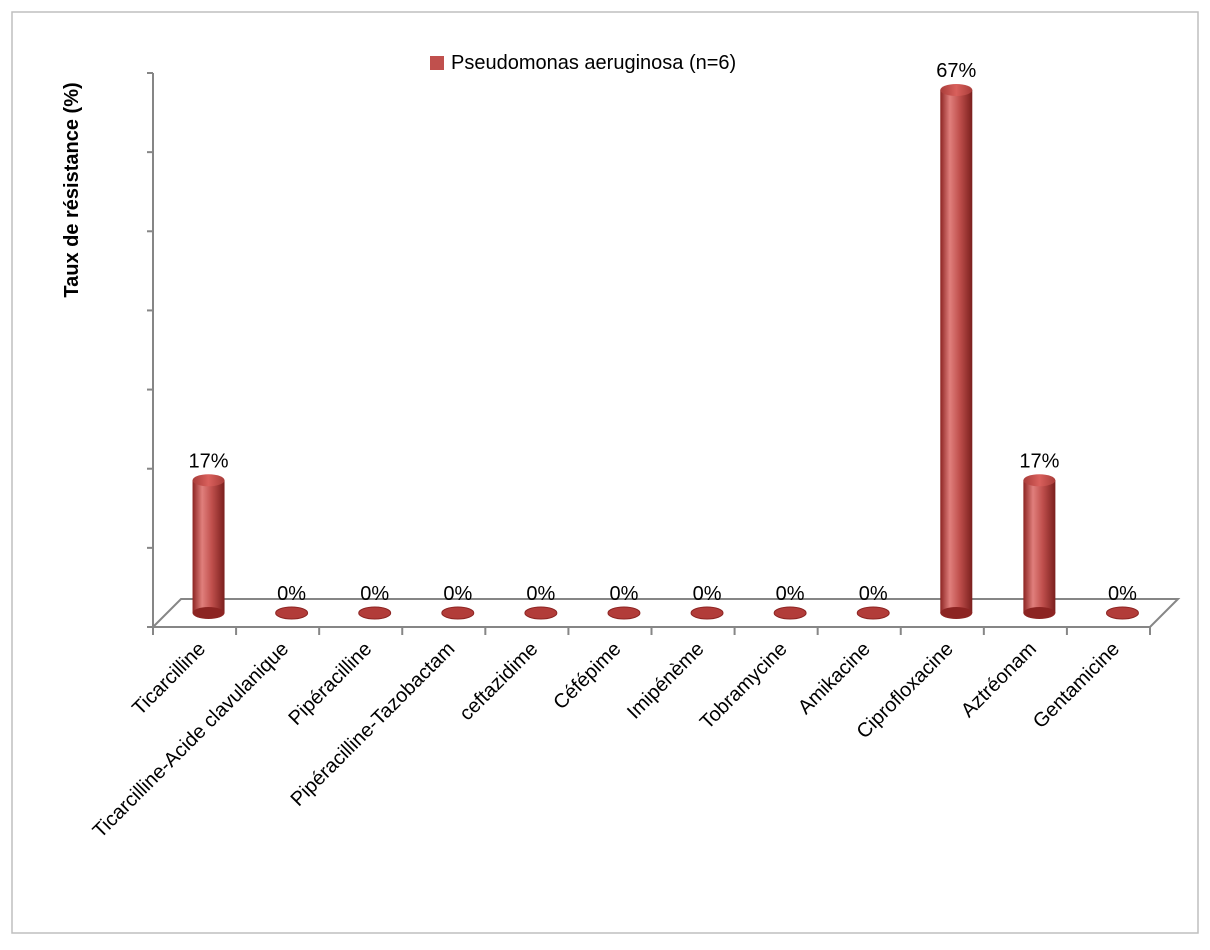  I want to click on y-axis-title: Taux de résistance (%), so click(72, 189).